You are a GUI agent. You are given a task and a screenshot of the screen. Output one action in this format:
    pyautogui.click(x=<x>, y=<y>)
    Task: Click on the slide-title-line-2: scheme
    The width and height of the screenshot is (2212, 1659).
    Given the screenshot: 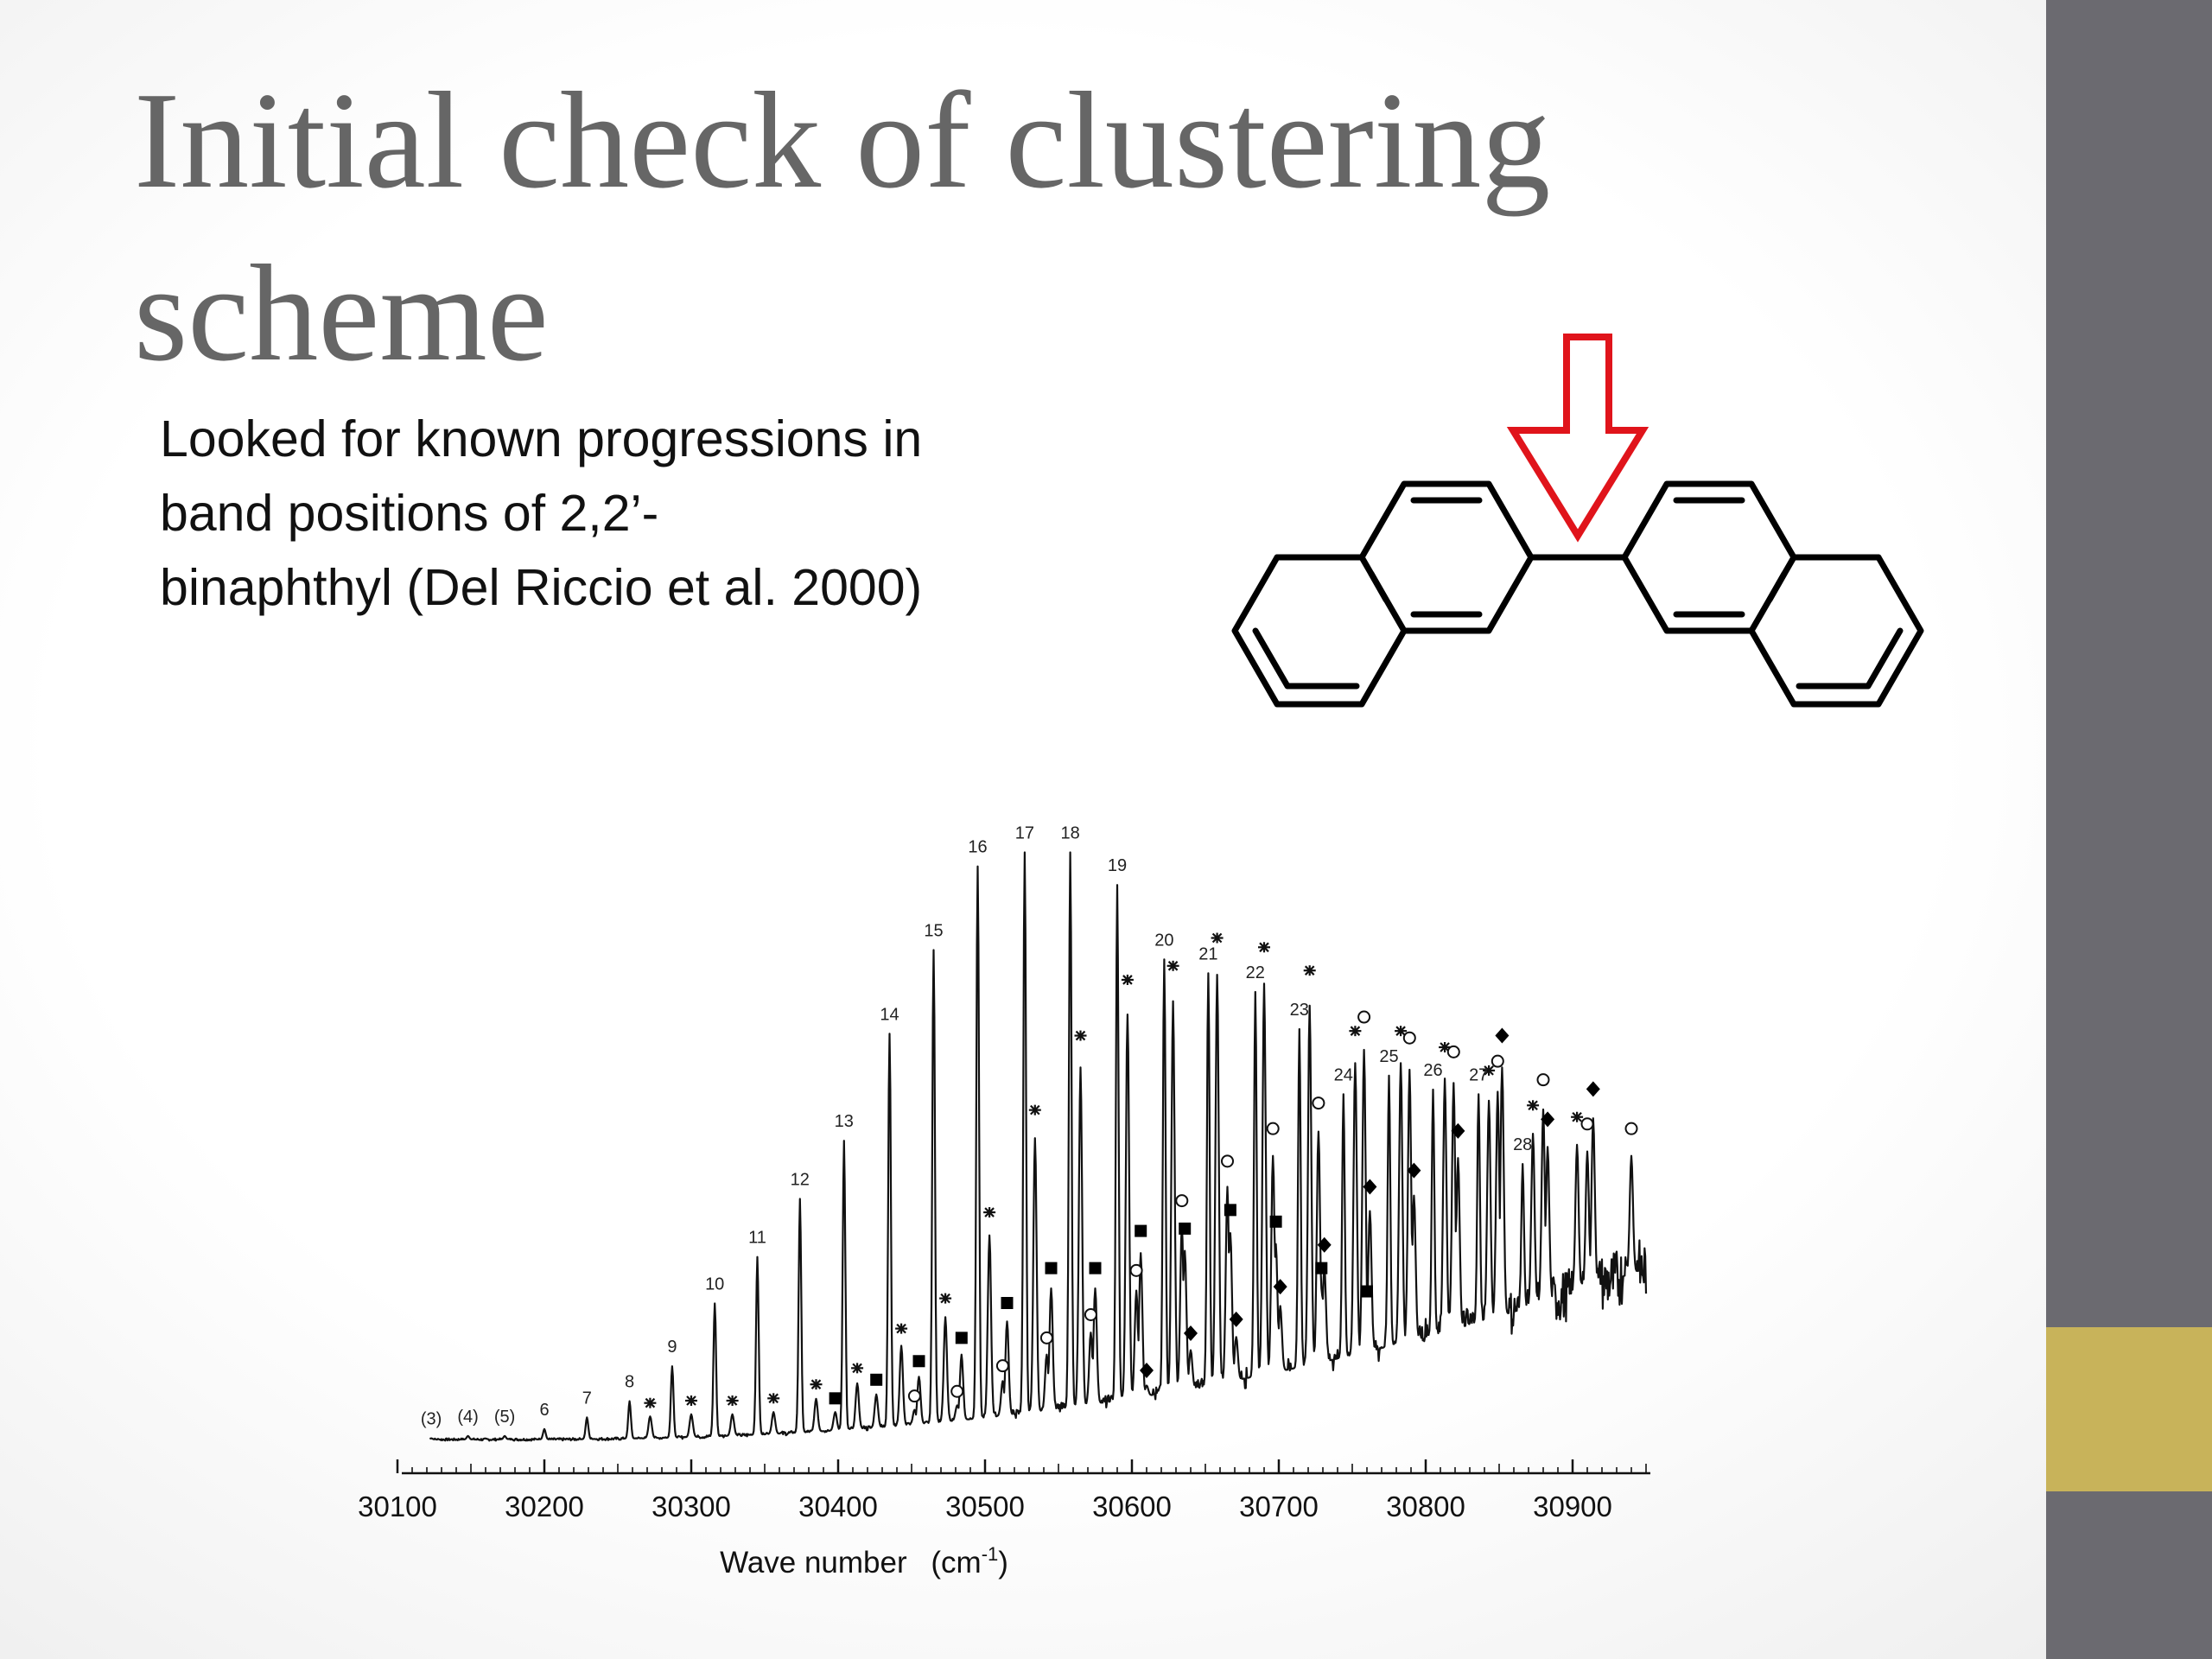 What is the action you would take?
    pyautogui.click(x=341, y=313)
    